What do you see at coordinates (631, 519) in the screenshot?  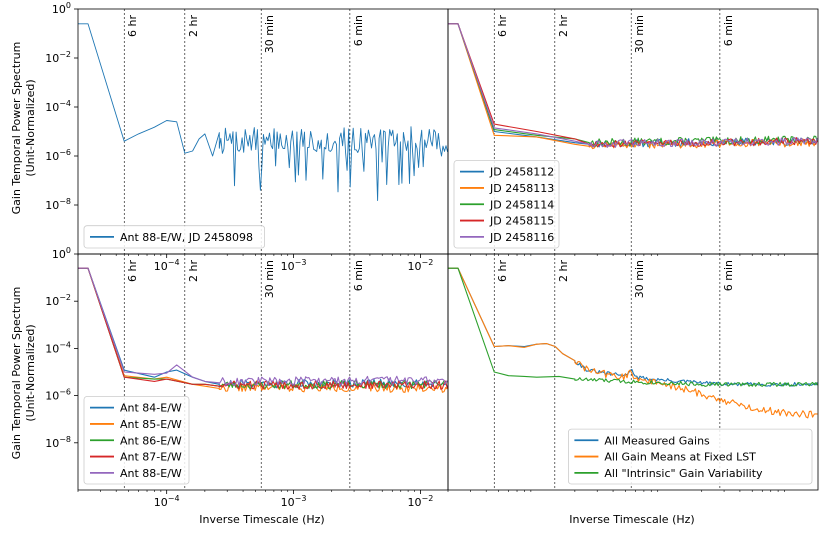 I see `x-axis-label-right: Inverse Timescale (Hz)` at bounding box center [631, 519].